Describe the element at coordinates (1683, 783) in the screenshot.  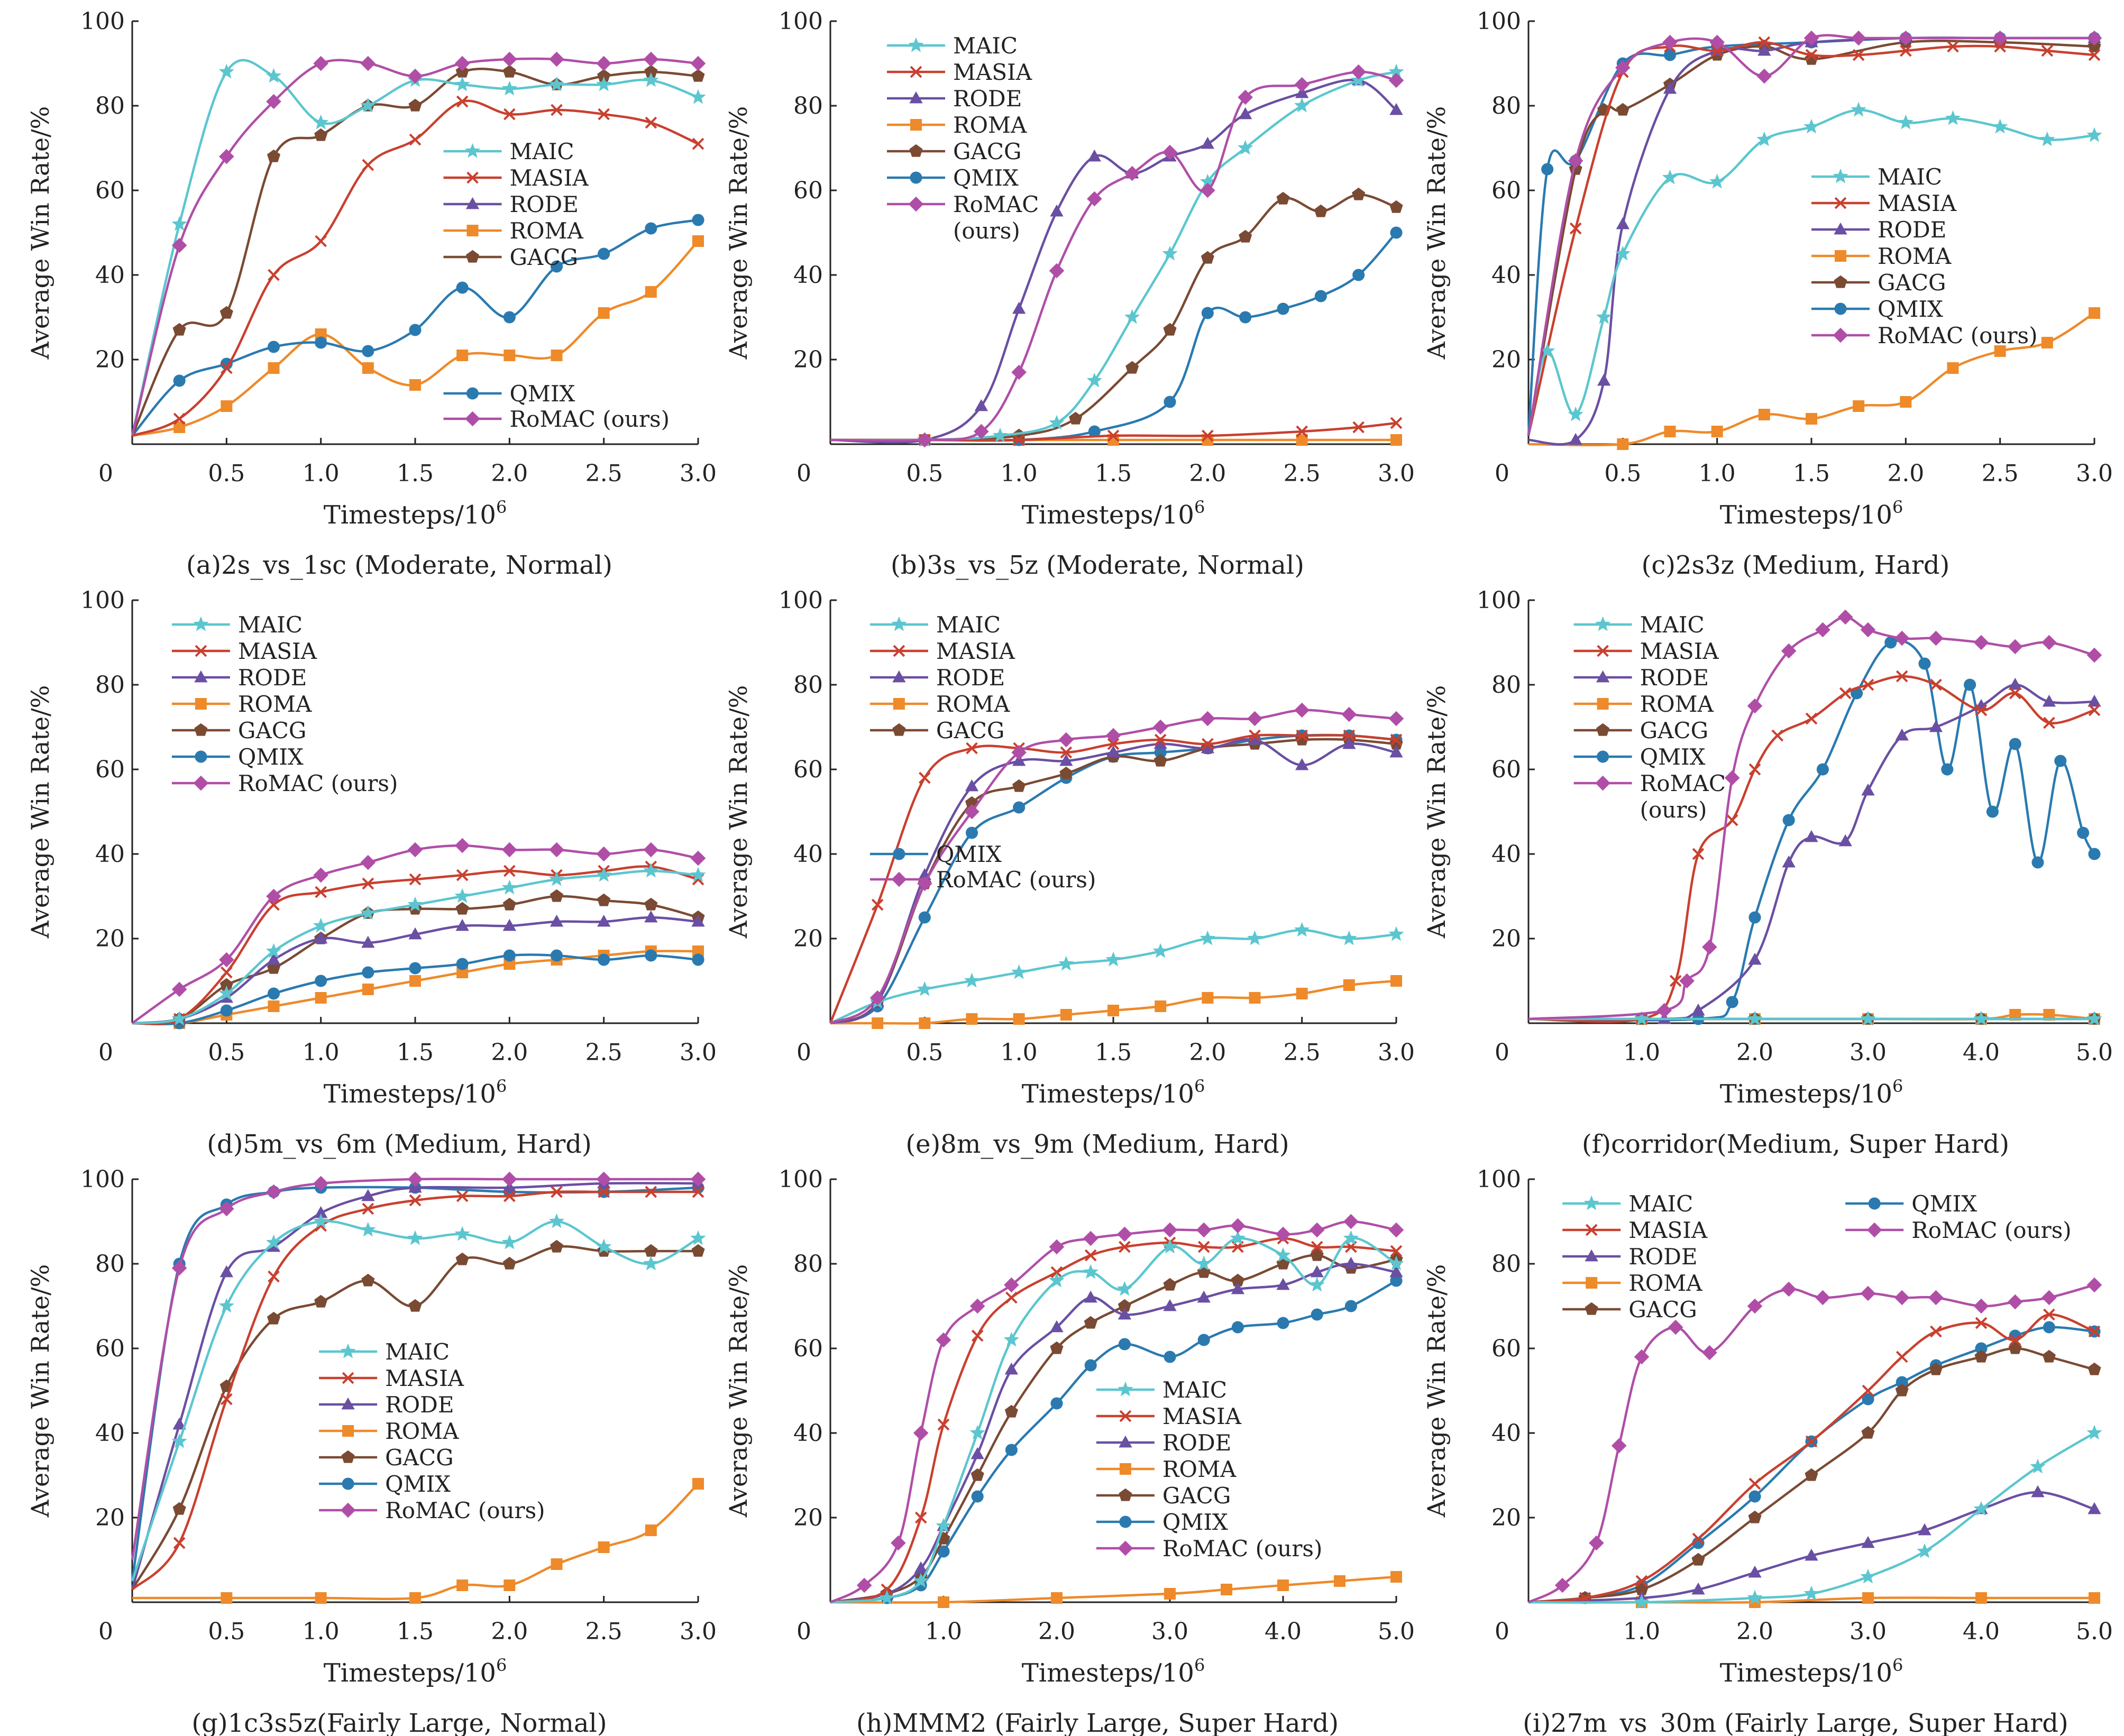
I see `legend-label: RoMAC` at that location.